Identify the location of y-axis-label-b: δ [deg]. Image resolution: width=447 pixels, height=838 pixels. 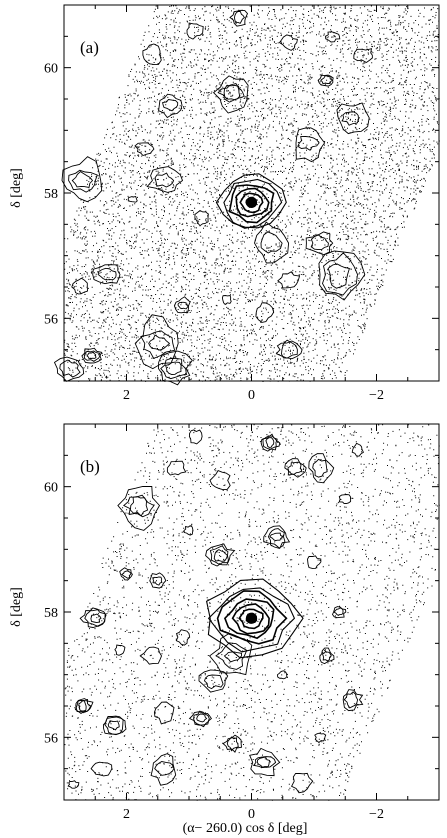
(16, 607).